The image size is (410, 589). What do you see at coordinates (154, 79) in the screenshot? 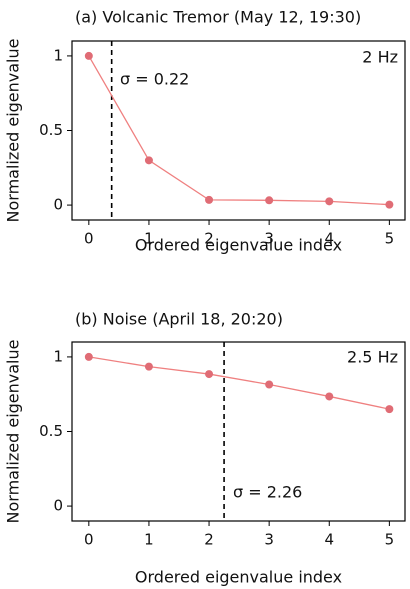
I see `annotation: σ = 0.22` at bounding box center [154, 79].